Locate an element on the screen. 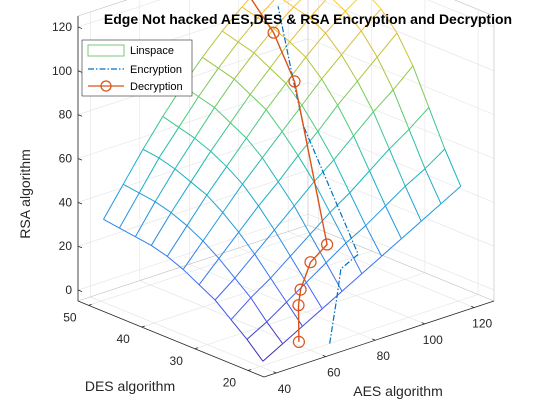  legend-label-encryption: Encryption is located at coordinates (156, 70).